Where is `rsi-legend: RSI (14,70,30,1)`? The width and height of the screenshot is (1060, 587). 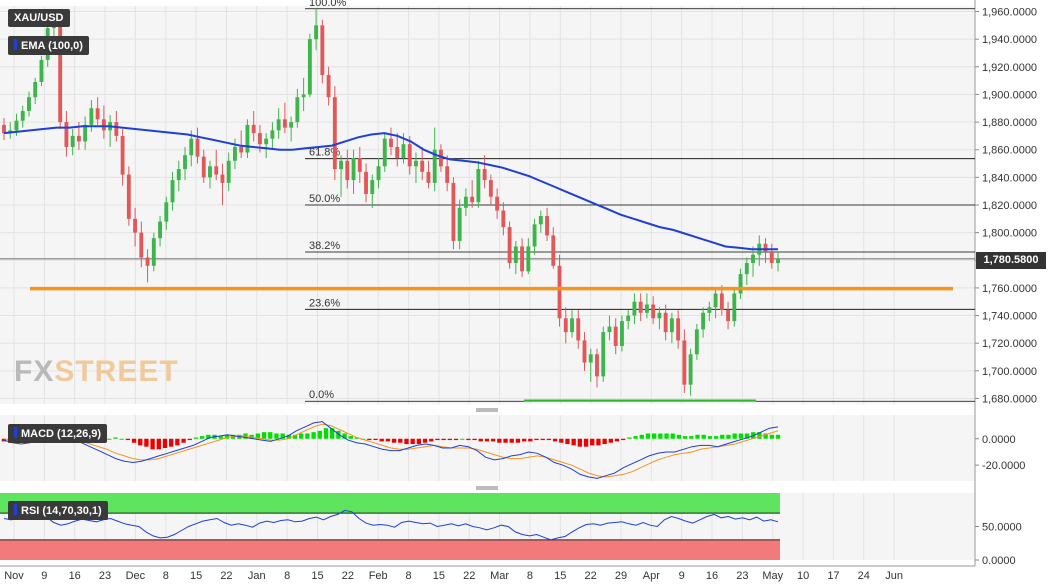 rsi-legend: RSI (14,70,30,1) is located at coordinates (58, 510).